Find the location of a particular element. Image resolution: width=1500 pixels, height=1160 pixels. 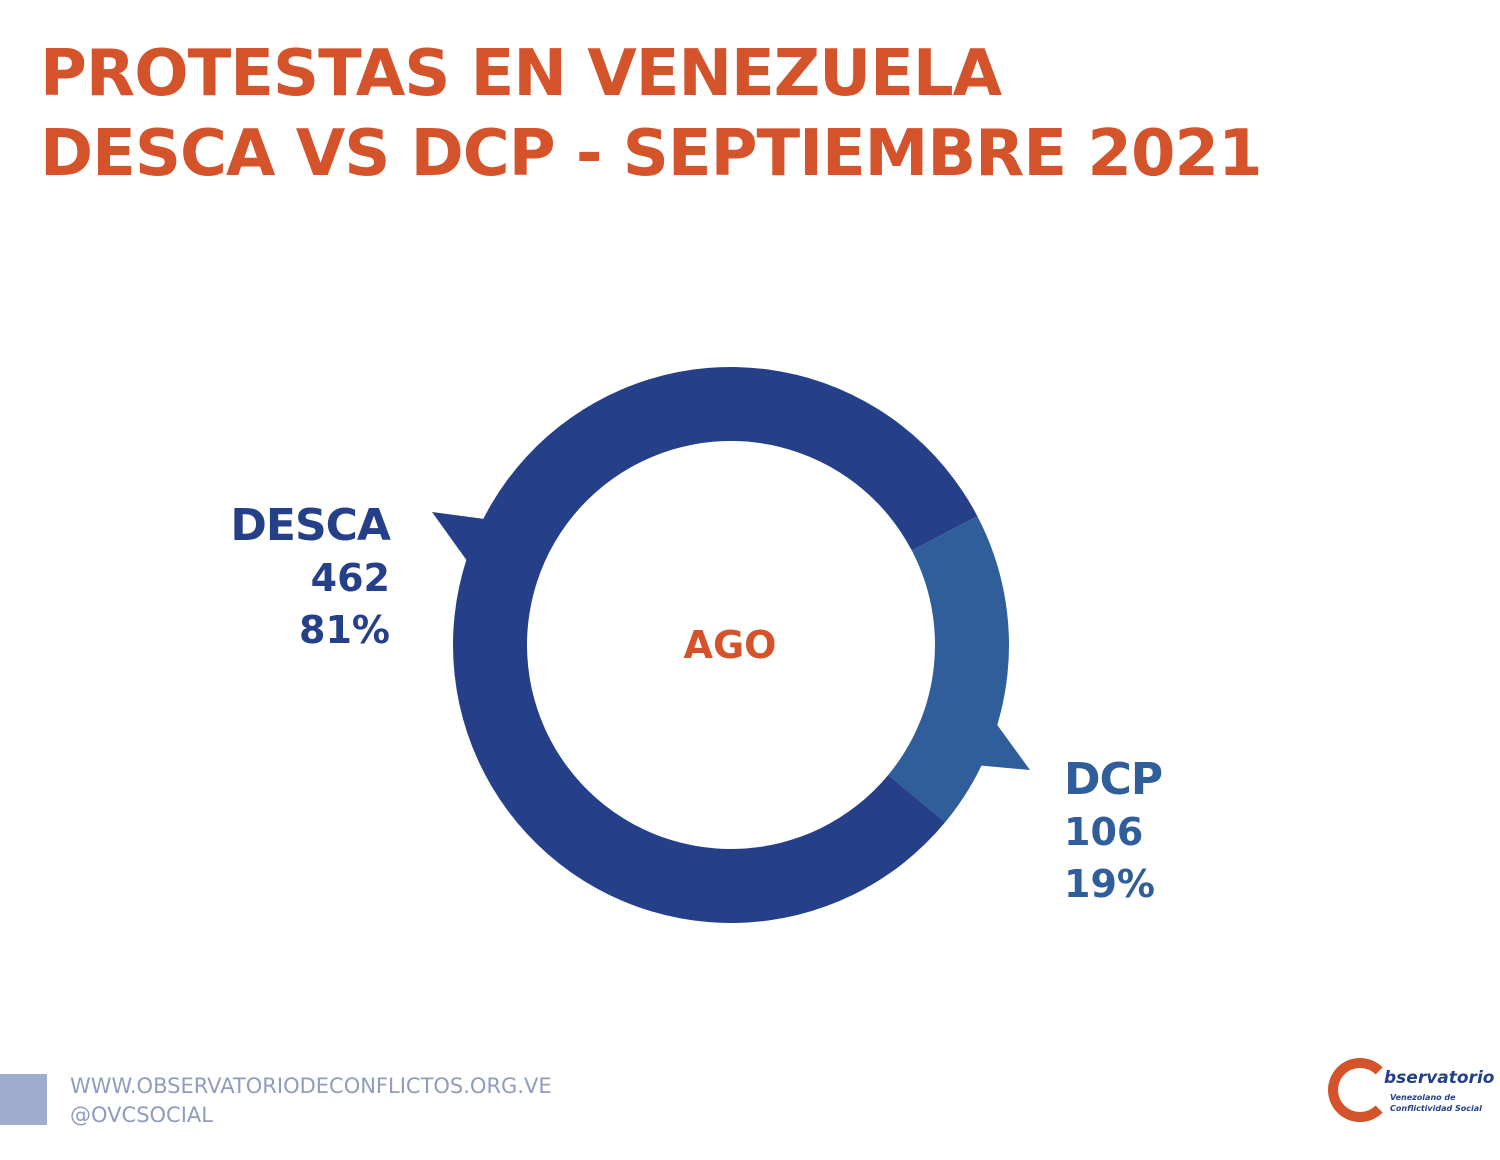

slice-percent-dcp: 19% is located at coordinates (1109, 884).